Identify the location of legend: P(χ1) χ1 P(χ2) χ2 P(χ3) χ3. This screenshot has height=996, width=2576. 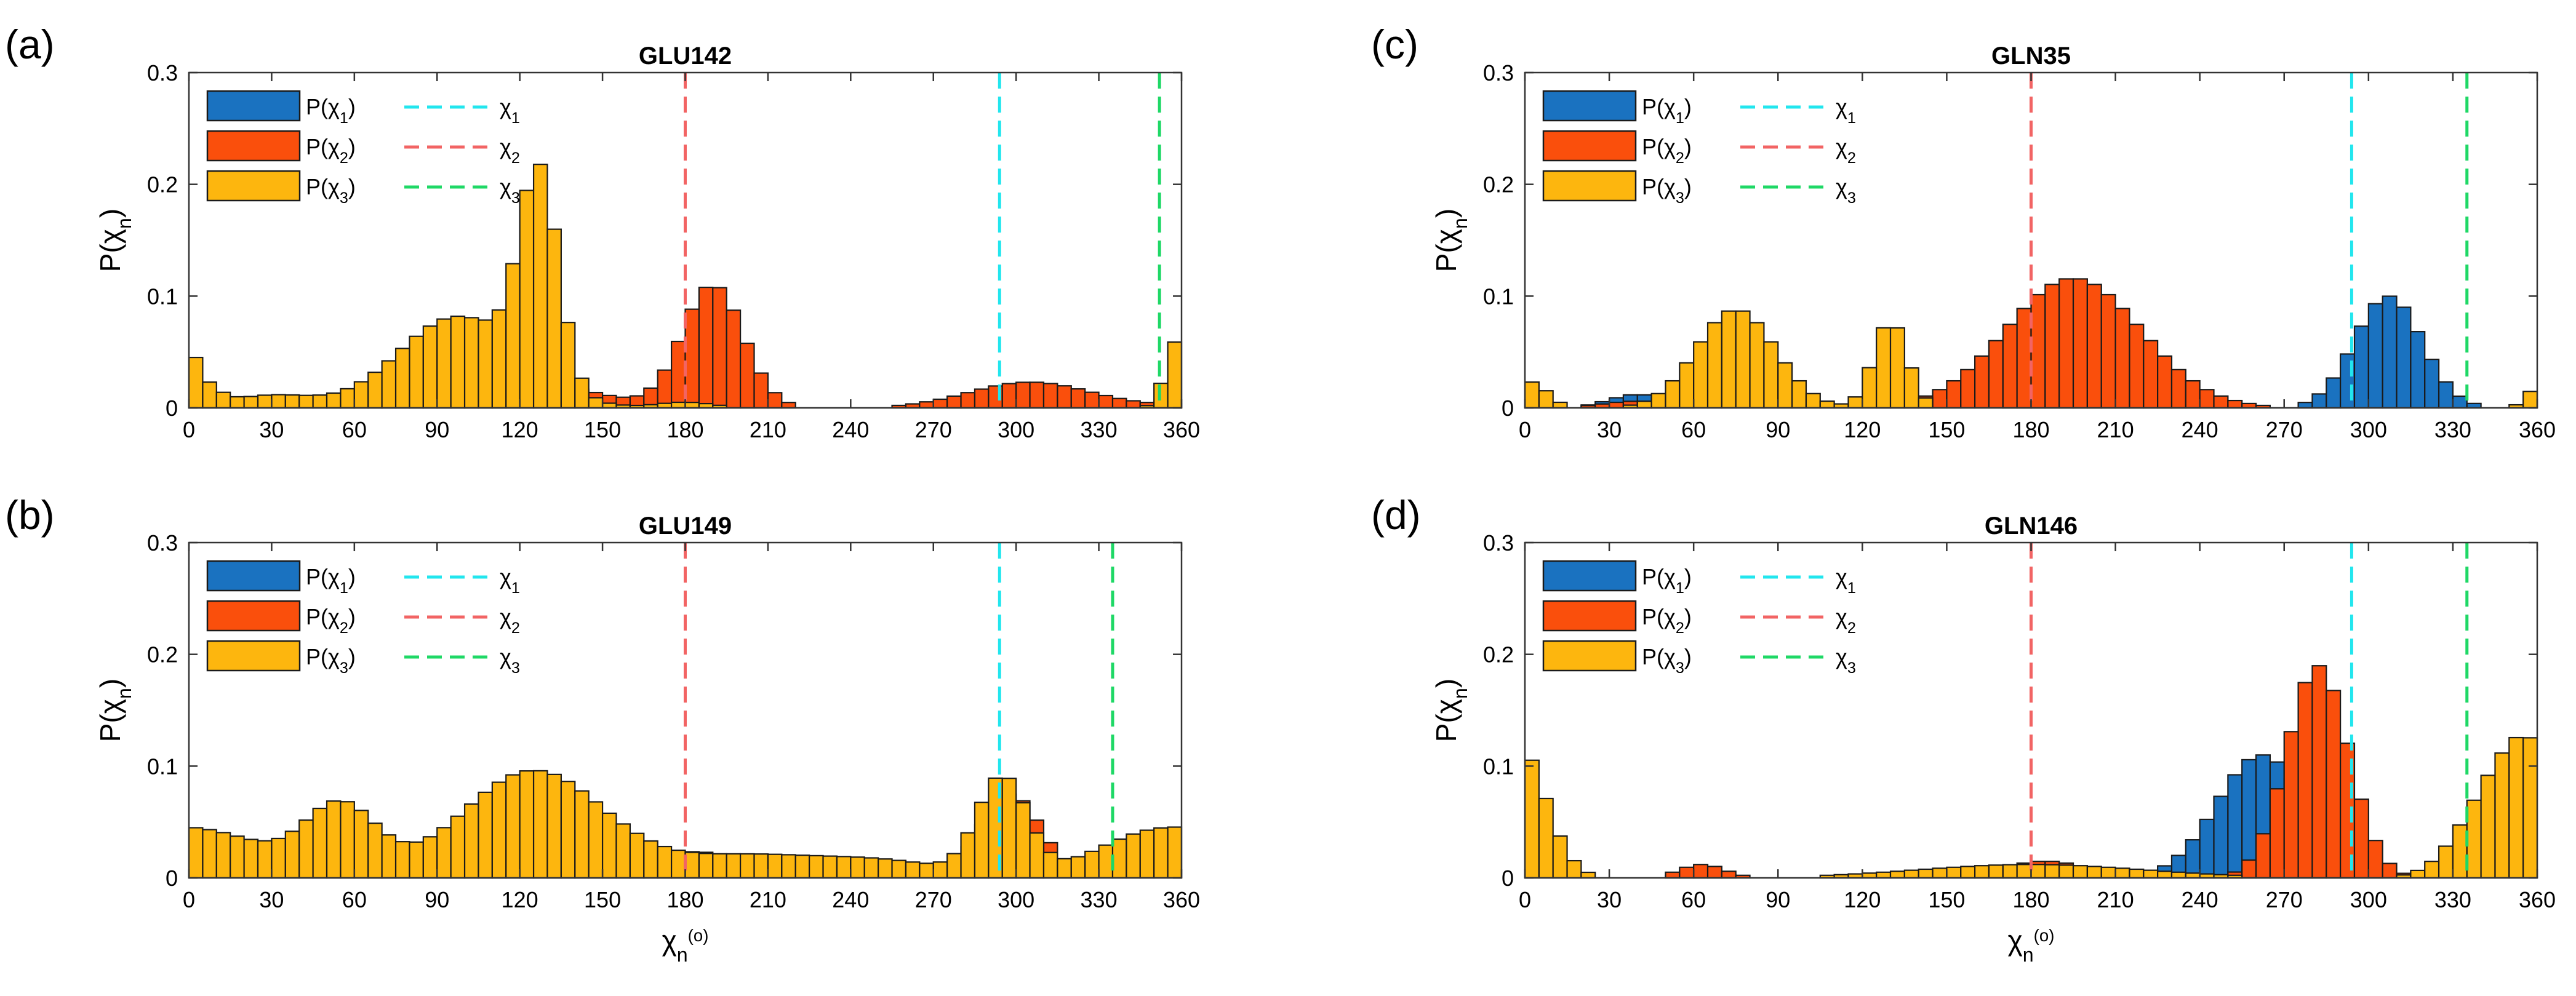
(1699, 148).